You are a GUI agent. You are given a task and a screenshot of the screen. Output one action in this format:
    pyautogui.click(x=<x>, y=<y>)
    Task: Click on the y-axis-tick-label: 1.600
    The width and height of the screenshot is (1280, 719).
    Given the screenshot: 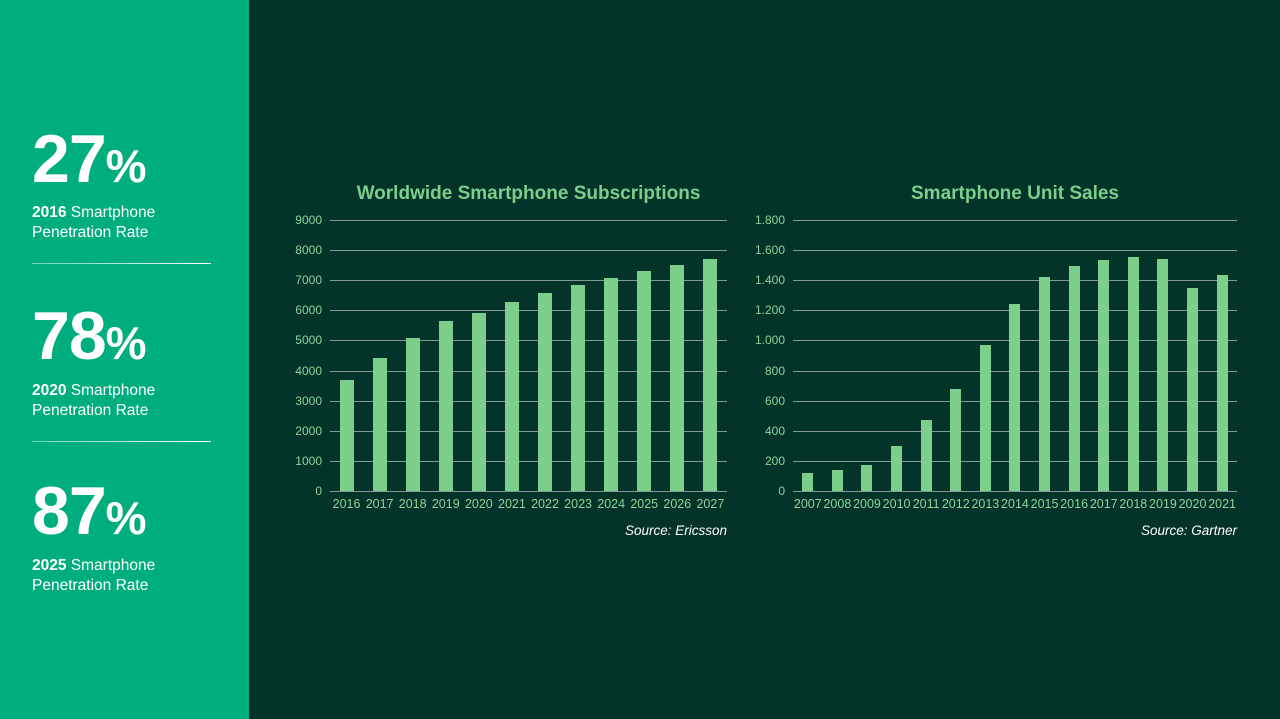 What is the action you would take?
    pyautogui.click(x=769, y=250)
    